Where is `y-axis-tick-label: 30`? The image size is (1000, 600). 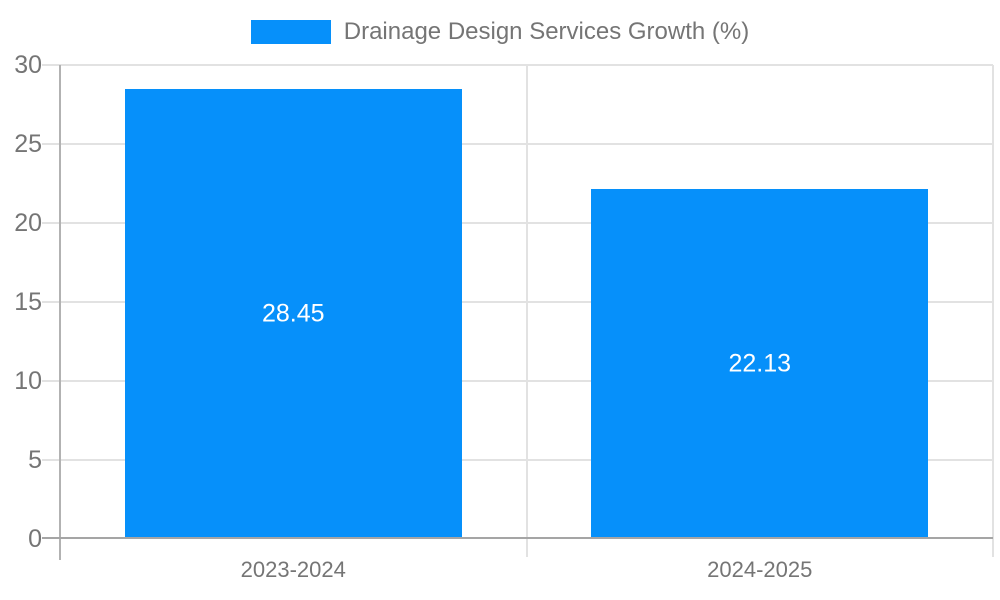
y-axis-tick-label: 30 is located at coordinates (28, 64).